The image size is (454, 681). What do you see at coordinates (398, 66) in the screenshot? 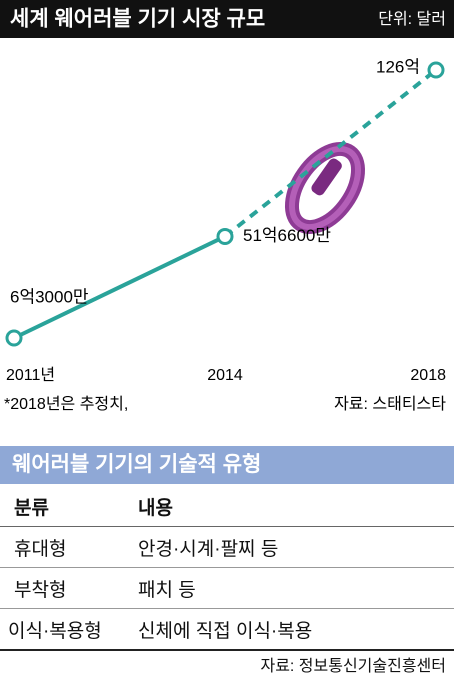
I see `data-label: 126억` at bounding box center [398, 66].